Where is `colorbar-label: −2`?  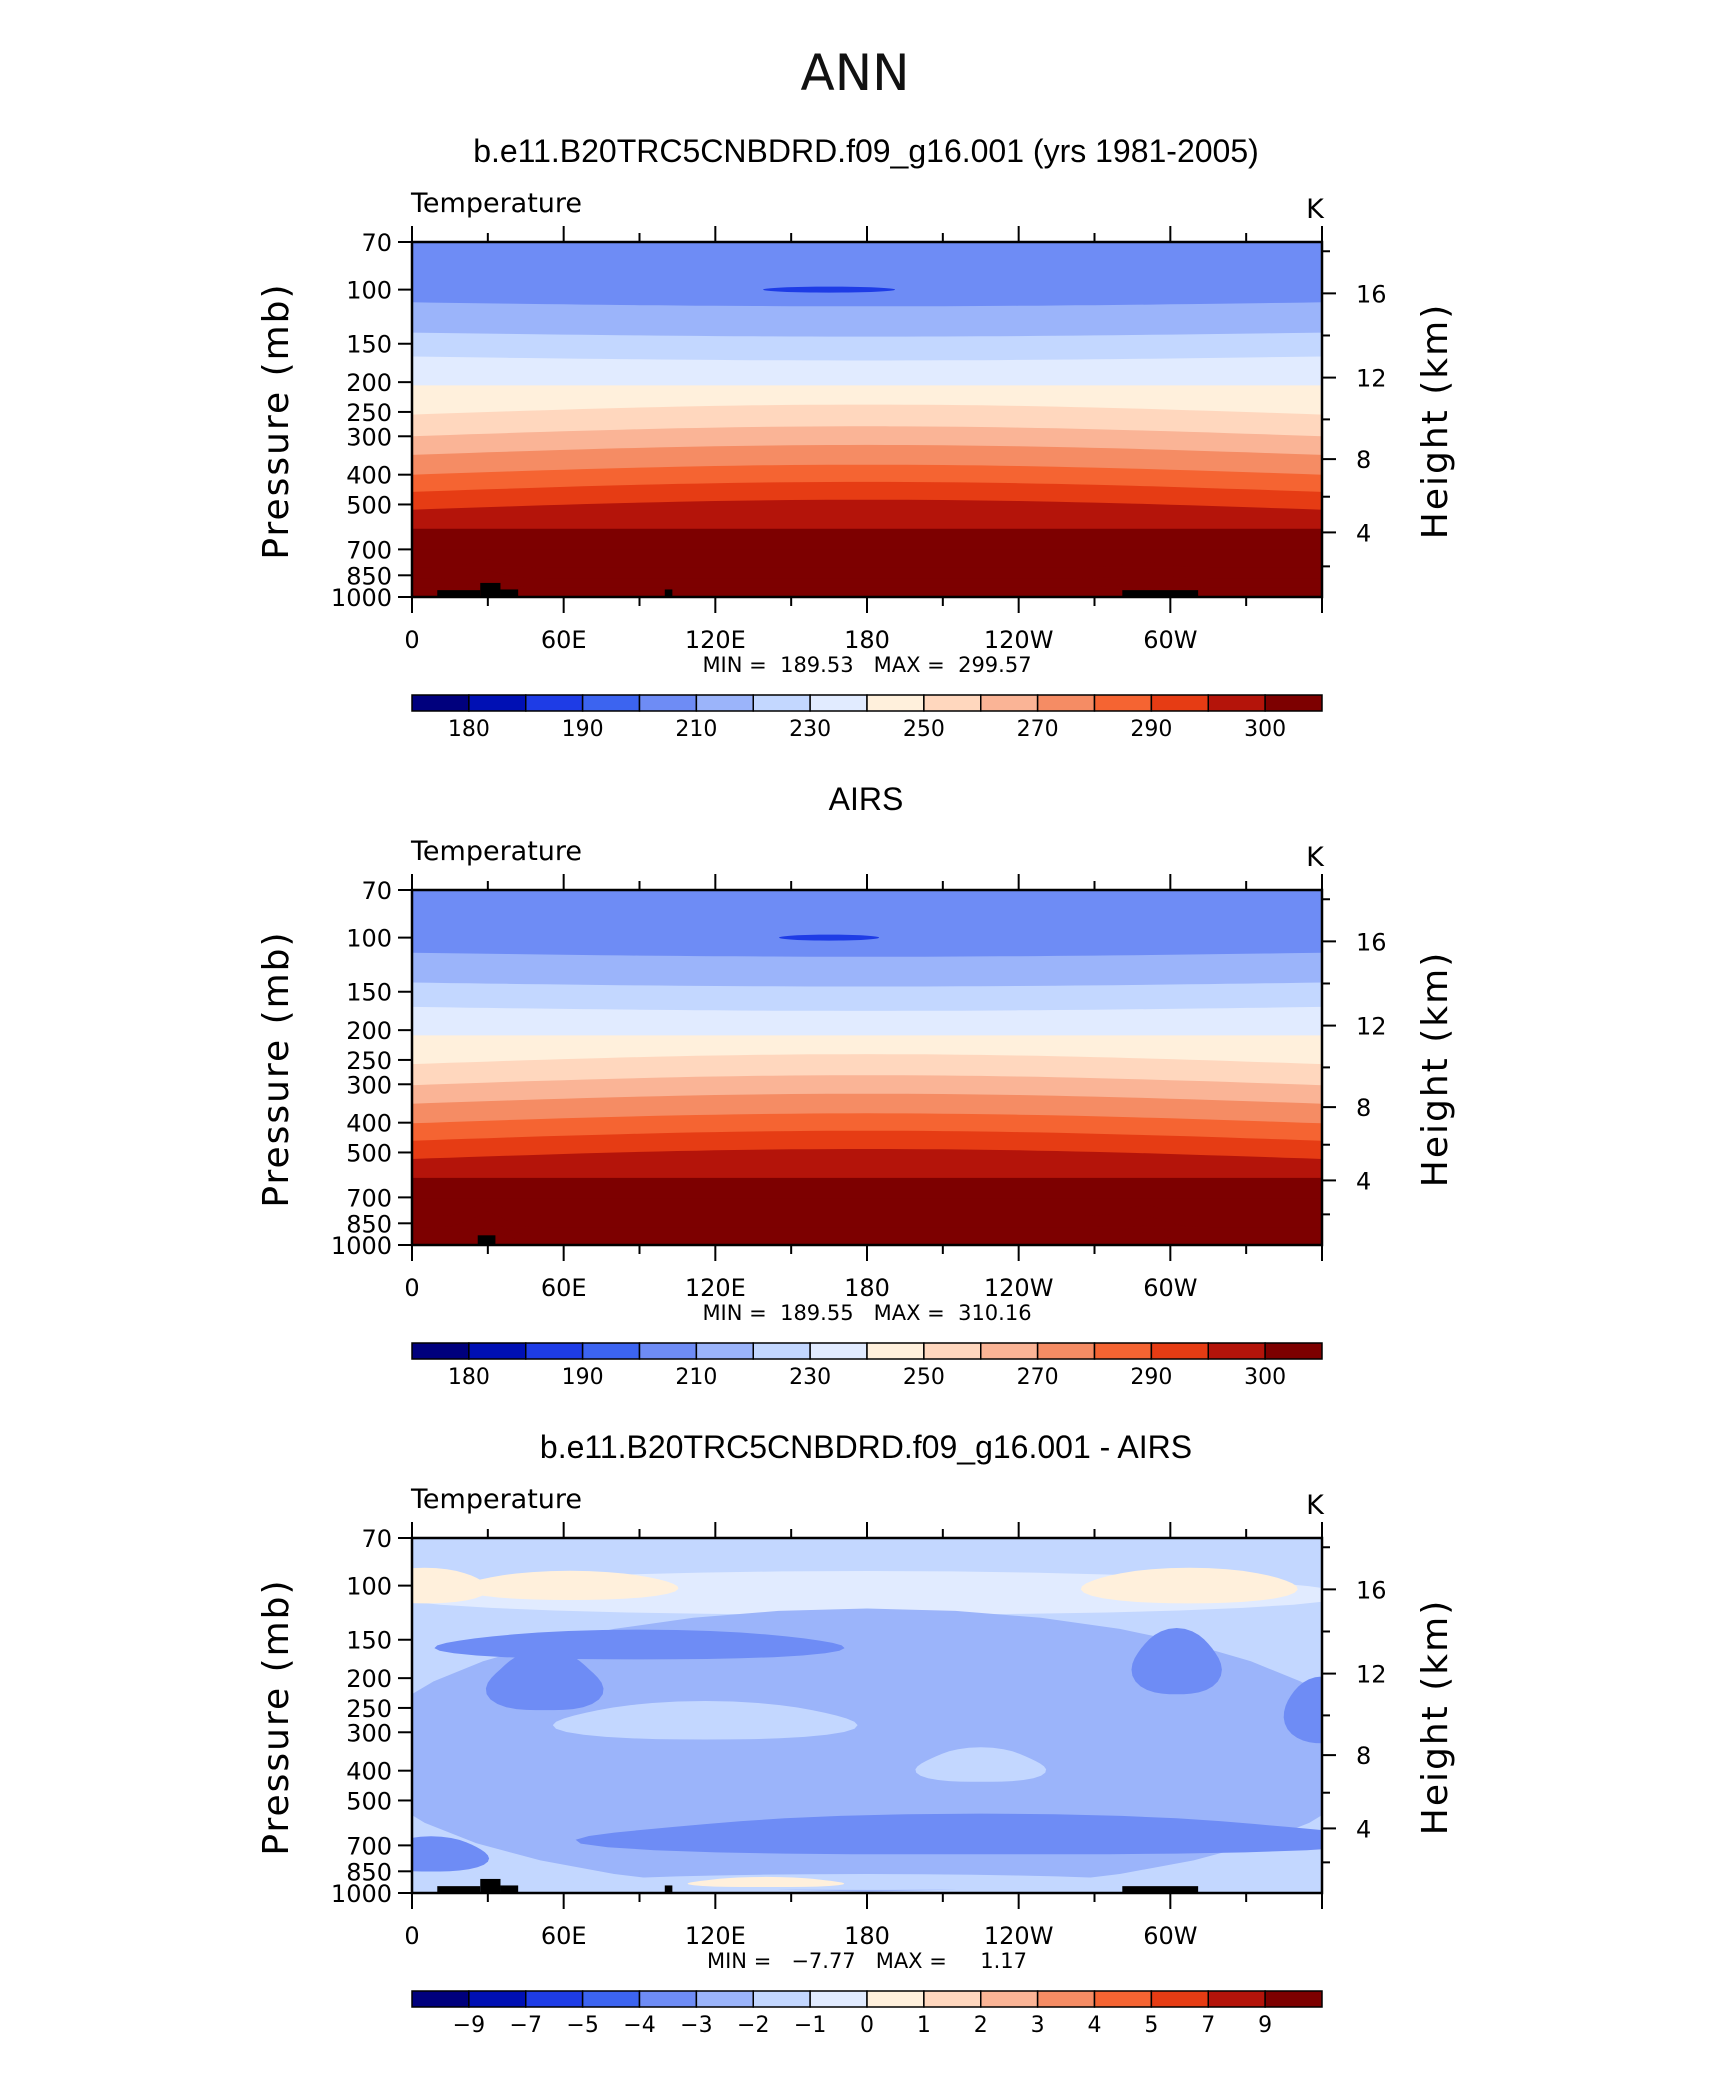 colorbar-label: −2 is located at coordinates (753, 2025).